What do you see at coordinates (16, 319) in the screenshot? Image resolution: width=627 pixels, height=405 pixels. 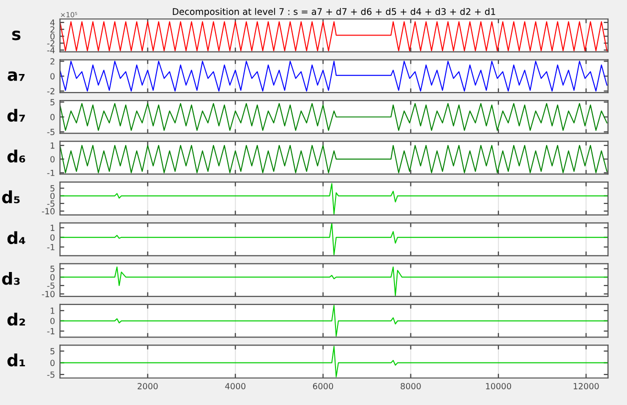 I see `y-axis-title: d₂` at bounding box center [16, 319].